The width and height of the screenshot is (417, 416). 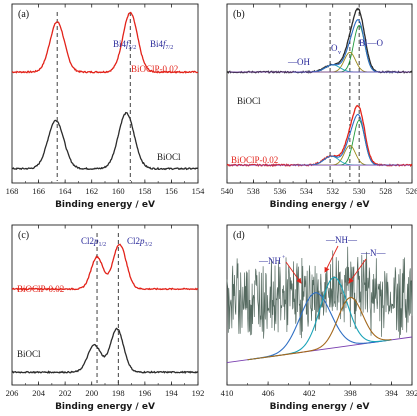 What do you see at coordinates (411, 191) in the screenshot?
I see `x-tick-label: 526` at bounding box center [411, 191].